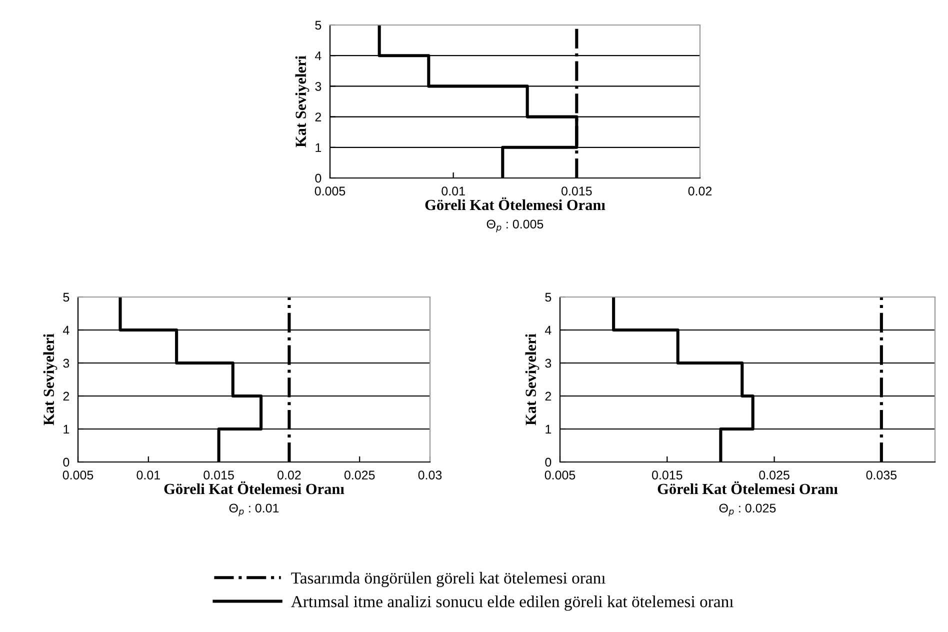 The image size is (948, 632). Describe the element at coordinates (254, 510) in the screenshot. I see `text: Θ$_{p}$ : 0.01` at that location.